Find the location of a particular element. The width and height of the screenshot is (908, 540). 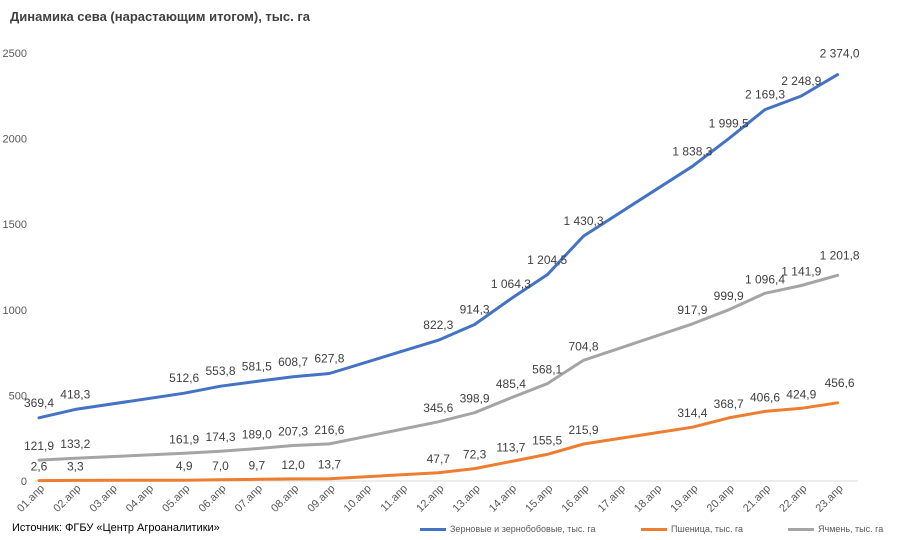

data-label-s0-12: 1 838,3 is located at coordinates (692, 151).